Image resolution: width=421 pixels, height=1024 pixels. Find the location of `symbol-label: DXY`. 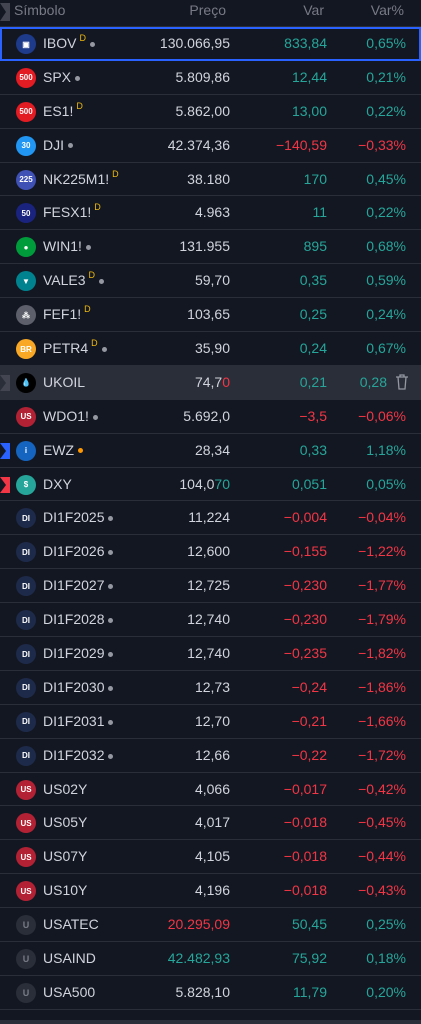

symbol-label: DXY is located at coordinates (57, 484).